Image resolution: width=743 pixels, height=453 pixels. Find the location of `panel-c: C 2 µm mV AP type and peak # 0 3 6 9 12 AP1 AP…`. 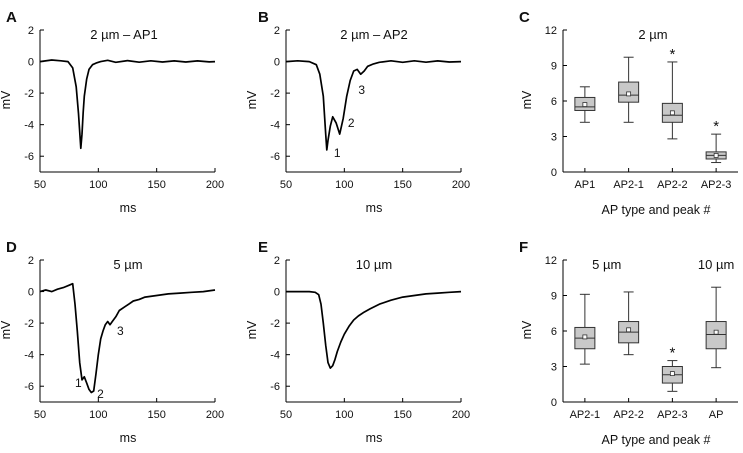

panel-c: C 2 µm mV AP type and peak # 0 3 6 9 12 AP1 AP… is located at coordinates (628, 113).